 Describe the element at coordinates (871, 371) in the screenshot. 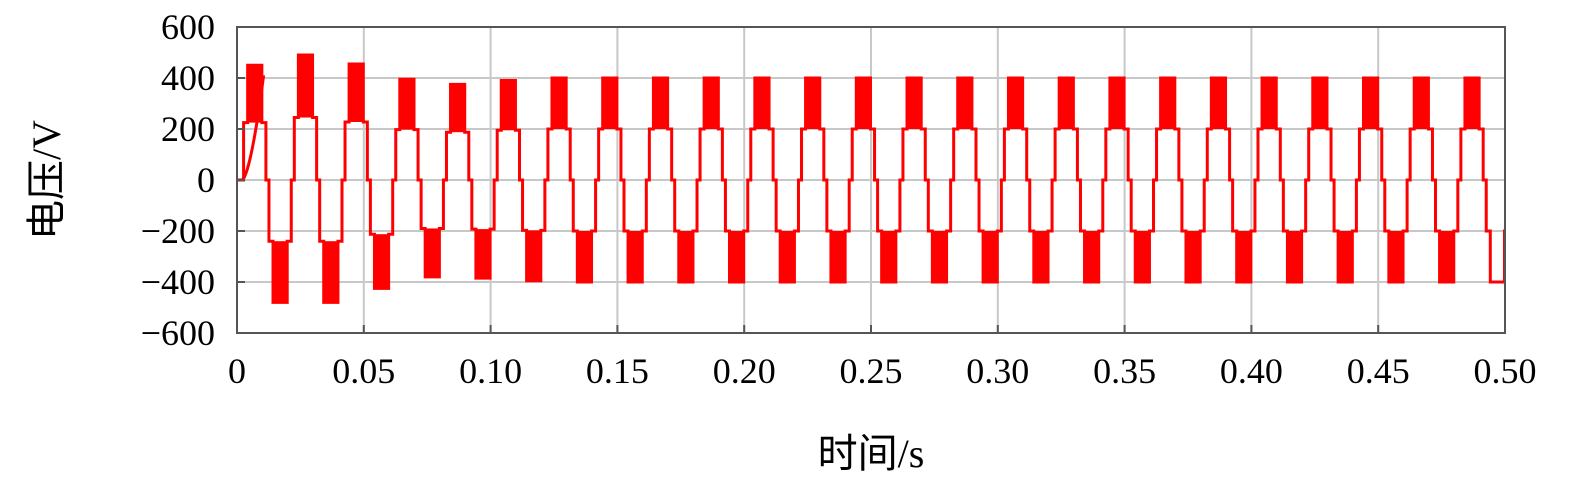

I see `x-tick-label: 0.25` at that location.